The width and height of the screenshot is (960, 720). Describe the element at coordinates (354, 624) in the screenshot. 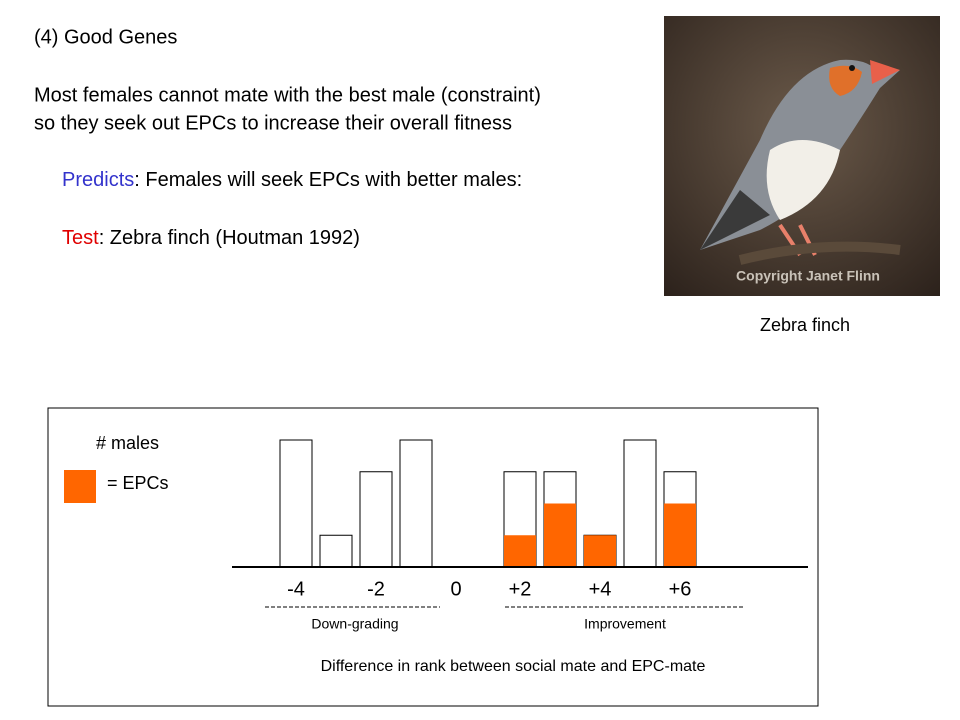

I see `group-label: Down-grading` at that location.